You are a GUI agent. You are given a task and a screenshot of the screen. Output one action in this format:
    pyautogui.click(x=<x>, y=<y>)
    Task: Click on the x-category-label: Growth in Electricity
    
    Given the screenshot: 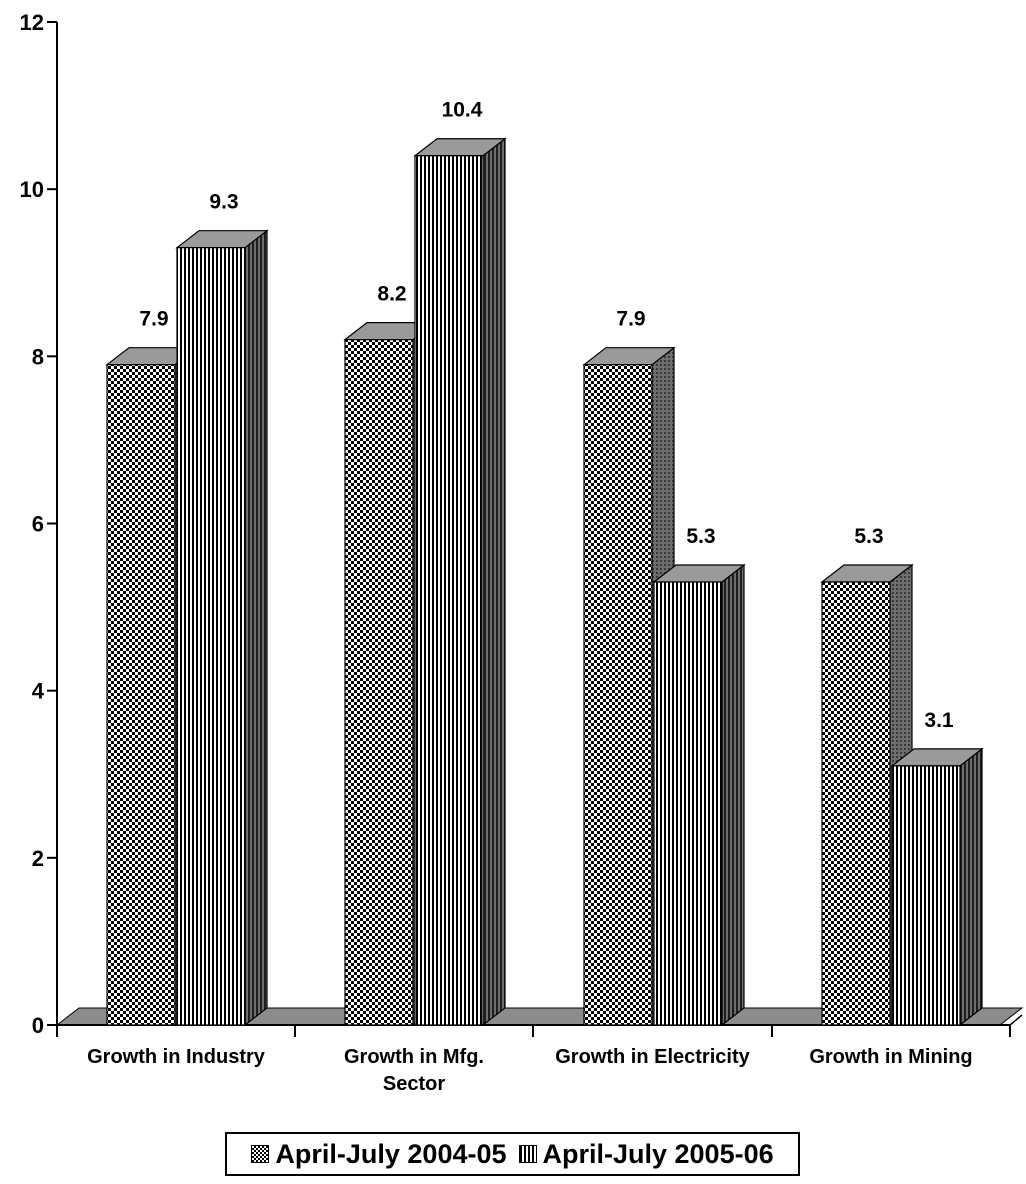 What is the action you would take?
    pyautogui.click(x=652, y=1057)
    